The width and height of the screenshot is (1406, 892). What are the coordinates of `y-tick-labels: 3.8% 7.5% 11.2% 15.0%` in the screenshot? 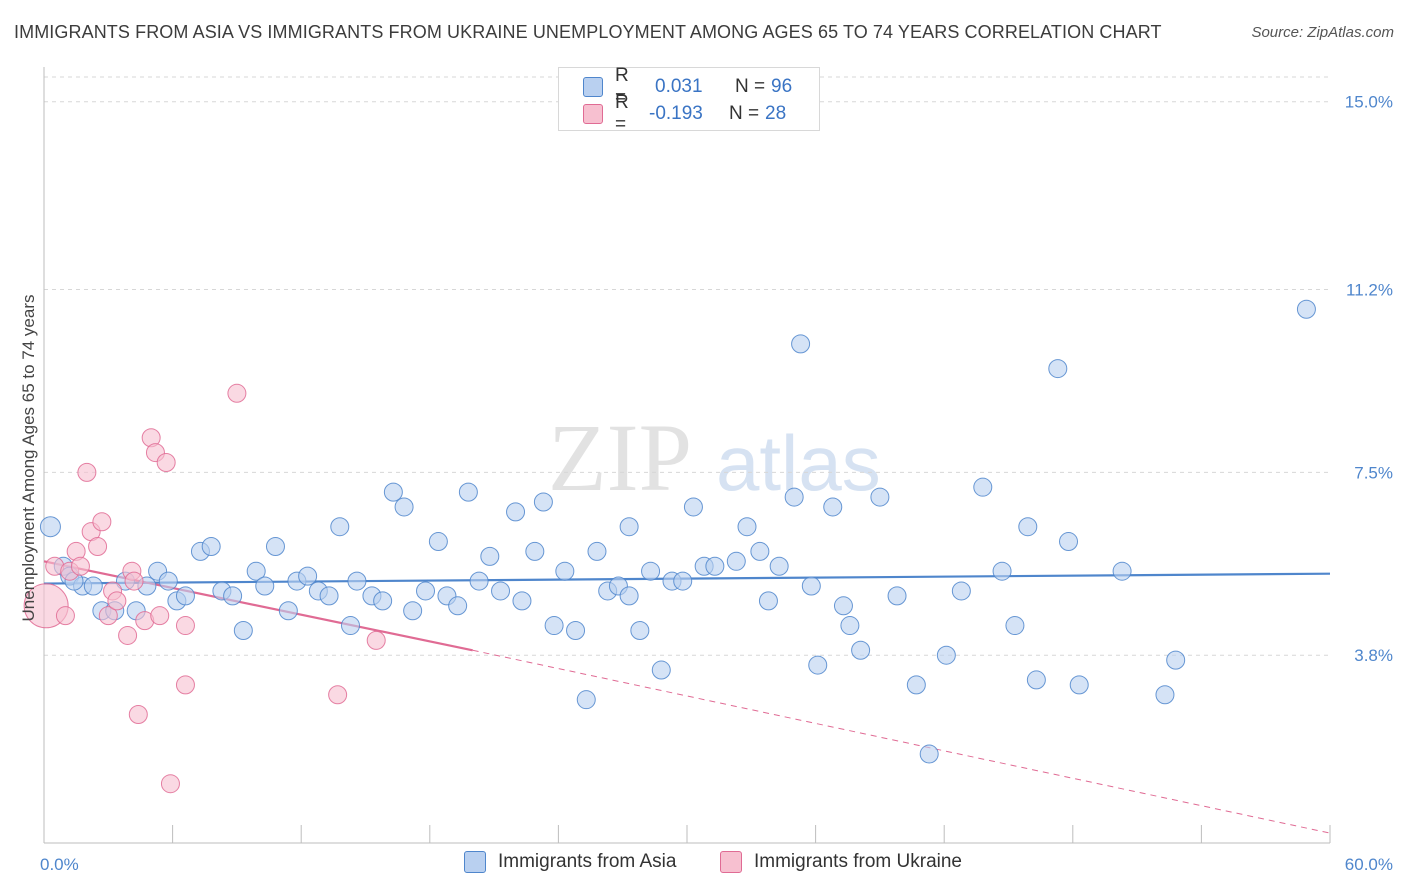 It's located at (1369, 379).